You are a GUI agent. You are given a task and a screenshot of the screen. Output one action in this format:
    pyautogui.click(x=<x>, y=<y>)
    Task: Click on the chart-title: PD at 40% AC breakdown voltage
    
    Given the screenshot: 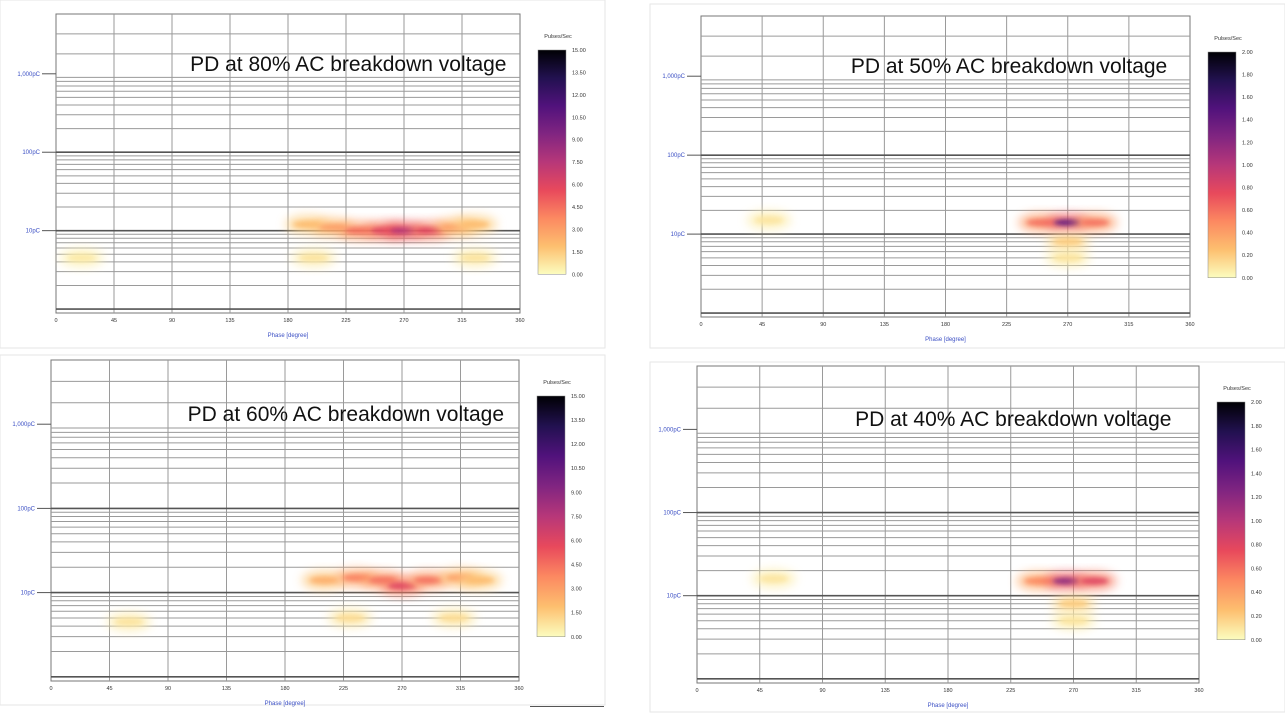 What is the action you would take?
    pyautogui.click(x=1013, y=419)
    